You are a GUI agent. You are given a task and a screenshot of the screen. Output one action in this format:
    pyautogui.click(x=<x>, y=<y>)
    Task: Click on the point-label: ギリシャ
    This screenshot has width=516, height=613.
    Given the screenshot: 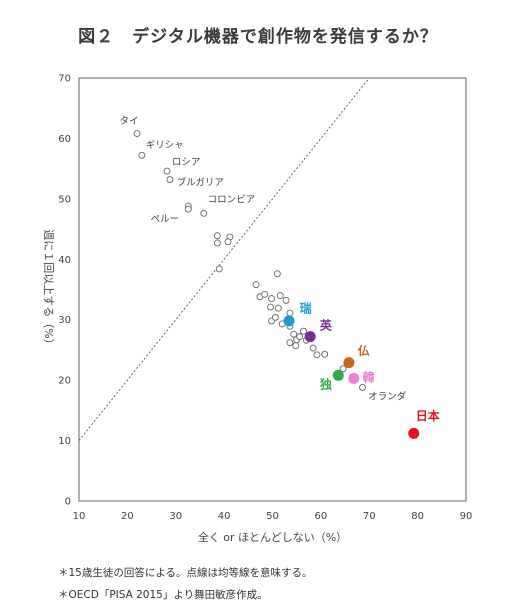 What is the action you would take?
    pyautogui.click(x=165, y=145)
    